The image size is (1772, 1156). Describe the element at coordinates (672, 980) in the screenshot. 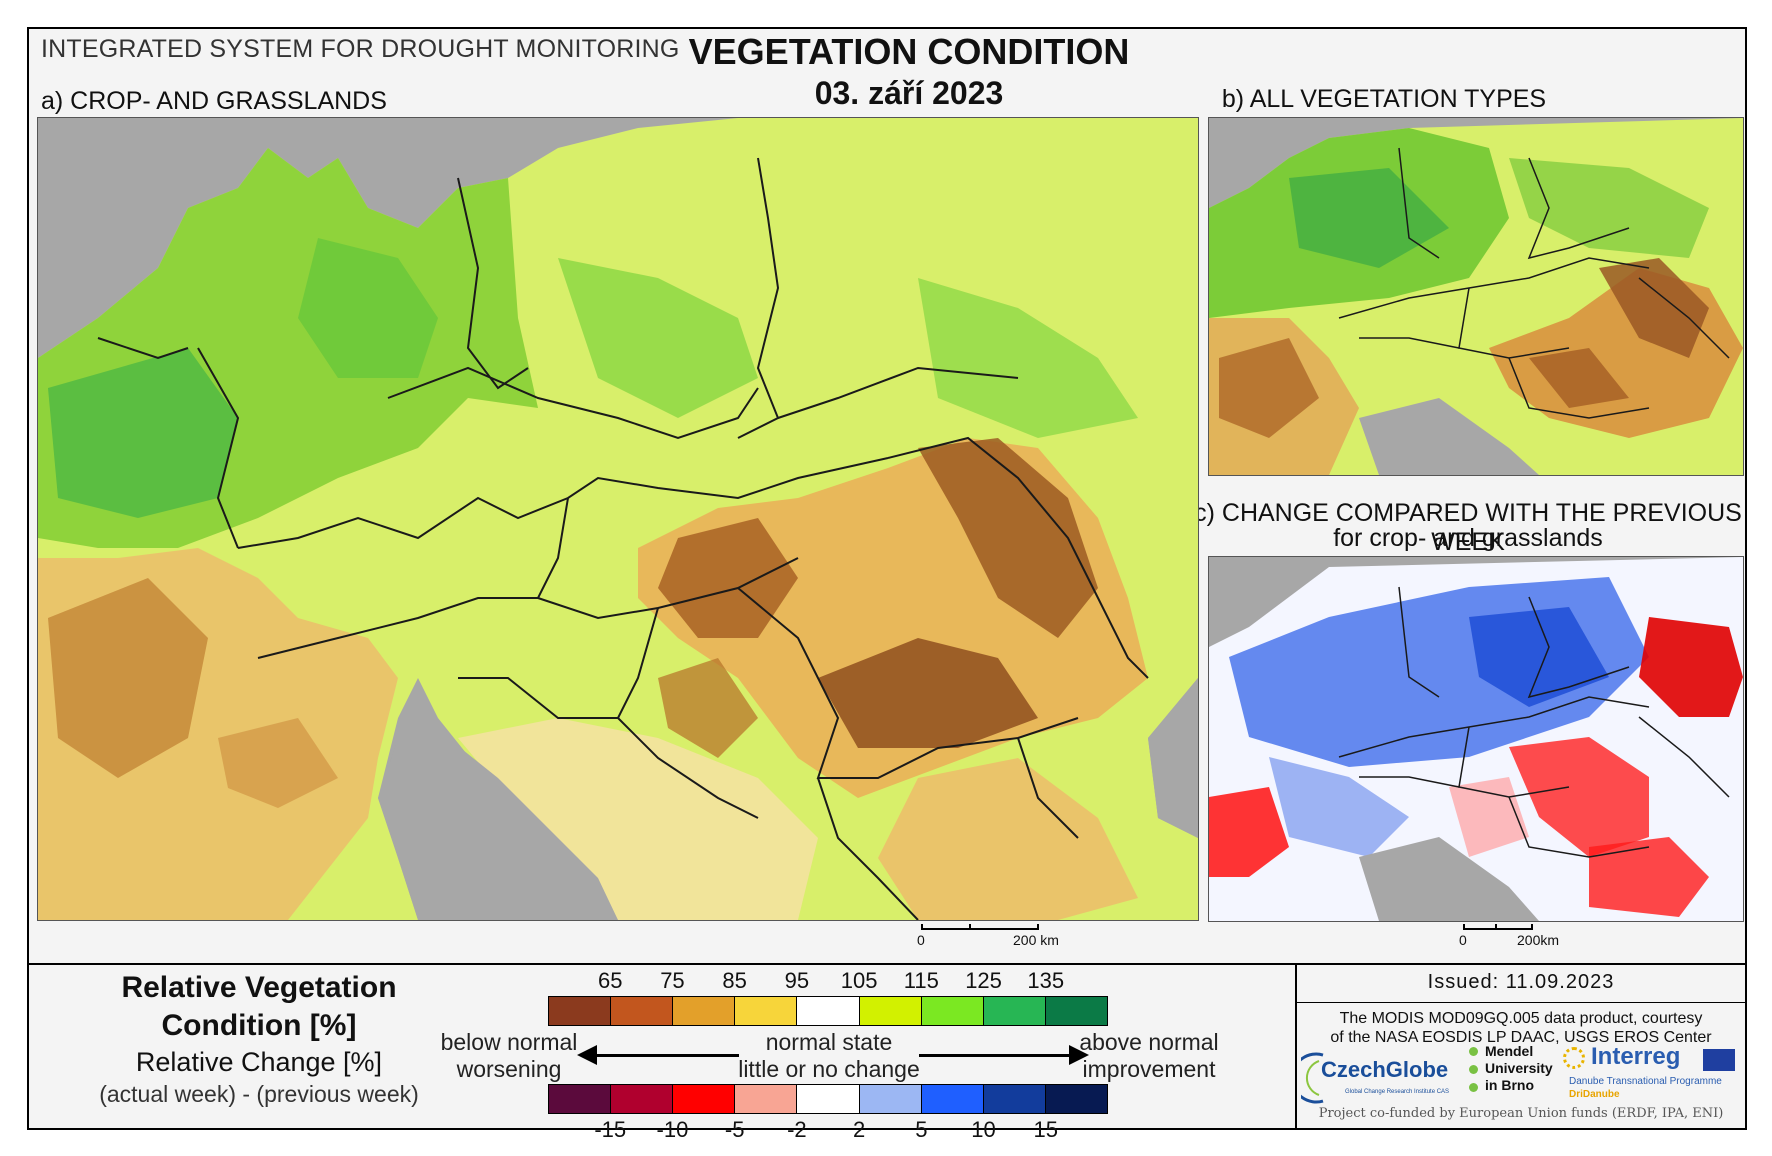

I see `tick-label: 75` at that location.